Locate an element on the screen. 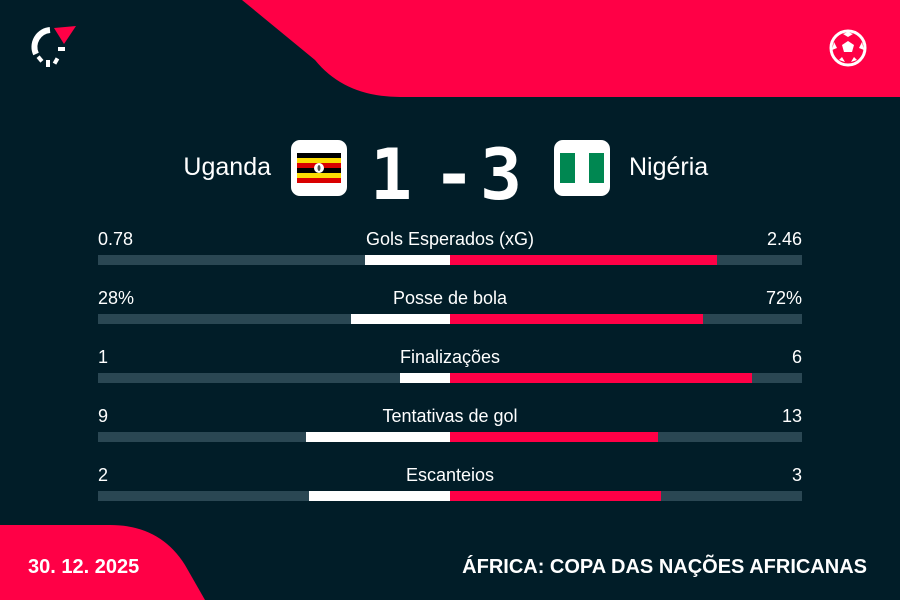 The width and height of the screenshot is (900, 600). stat-label: Gols Esperados (xG) is located at coordinates (450, 239).